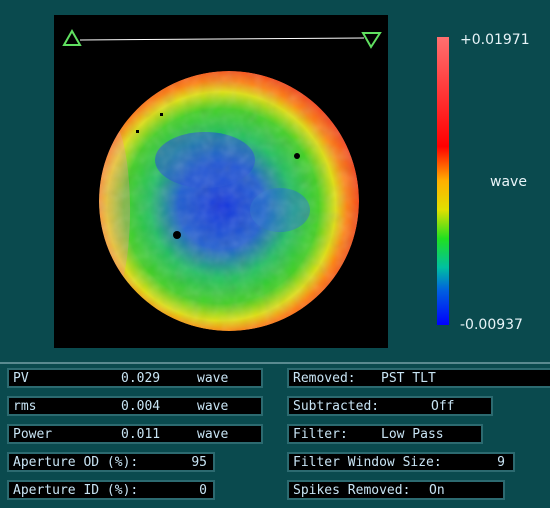 The height and width of the screenshot is (508, 550). Describe the element at coordinates (501, 462) in the screenshot. I see `setting-value: 9` at that location.